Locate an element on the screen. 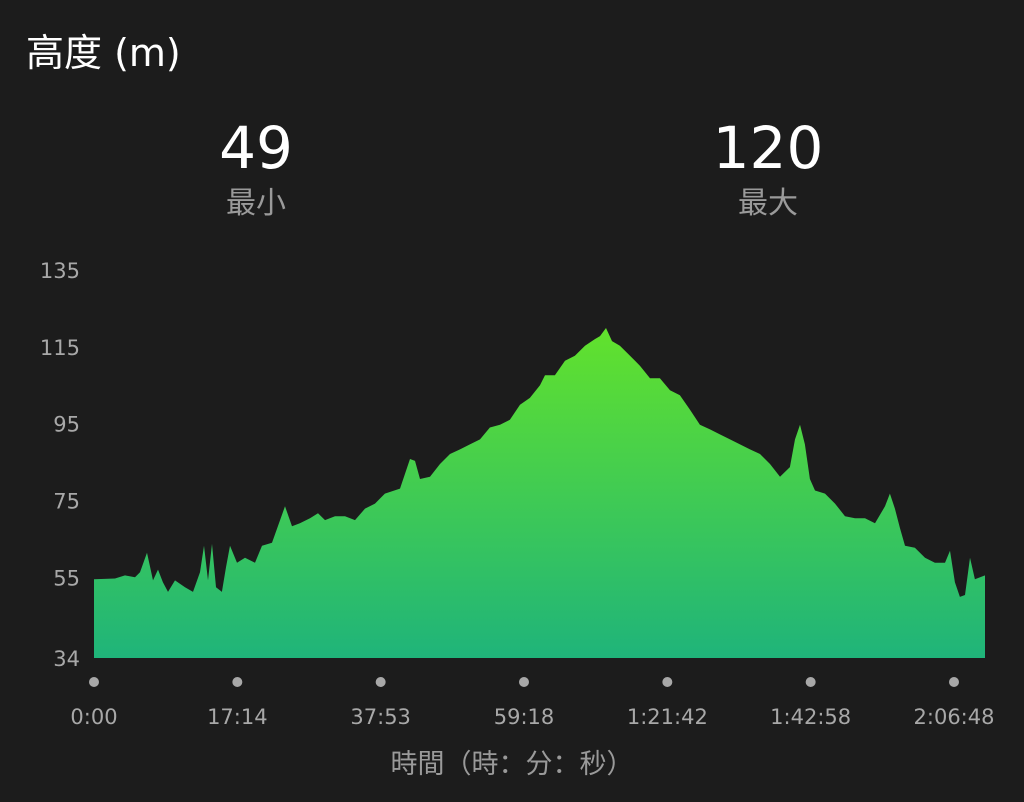 The height and width of the screenshot is (802, 1024). x-axis-label: 時間（時：分：秒） is located at coordinates (512, 764).